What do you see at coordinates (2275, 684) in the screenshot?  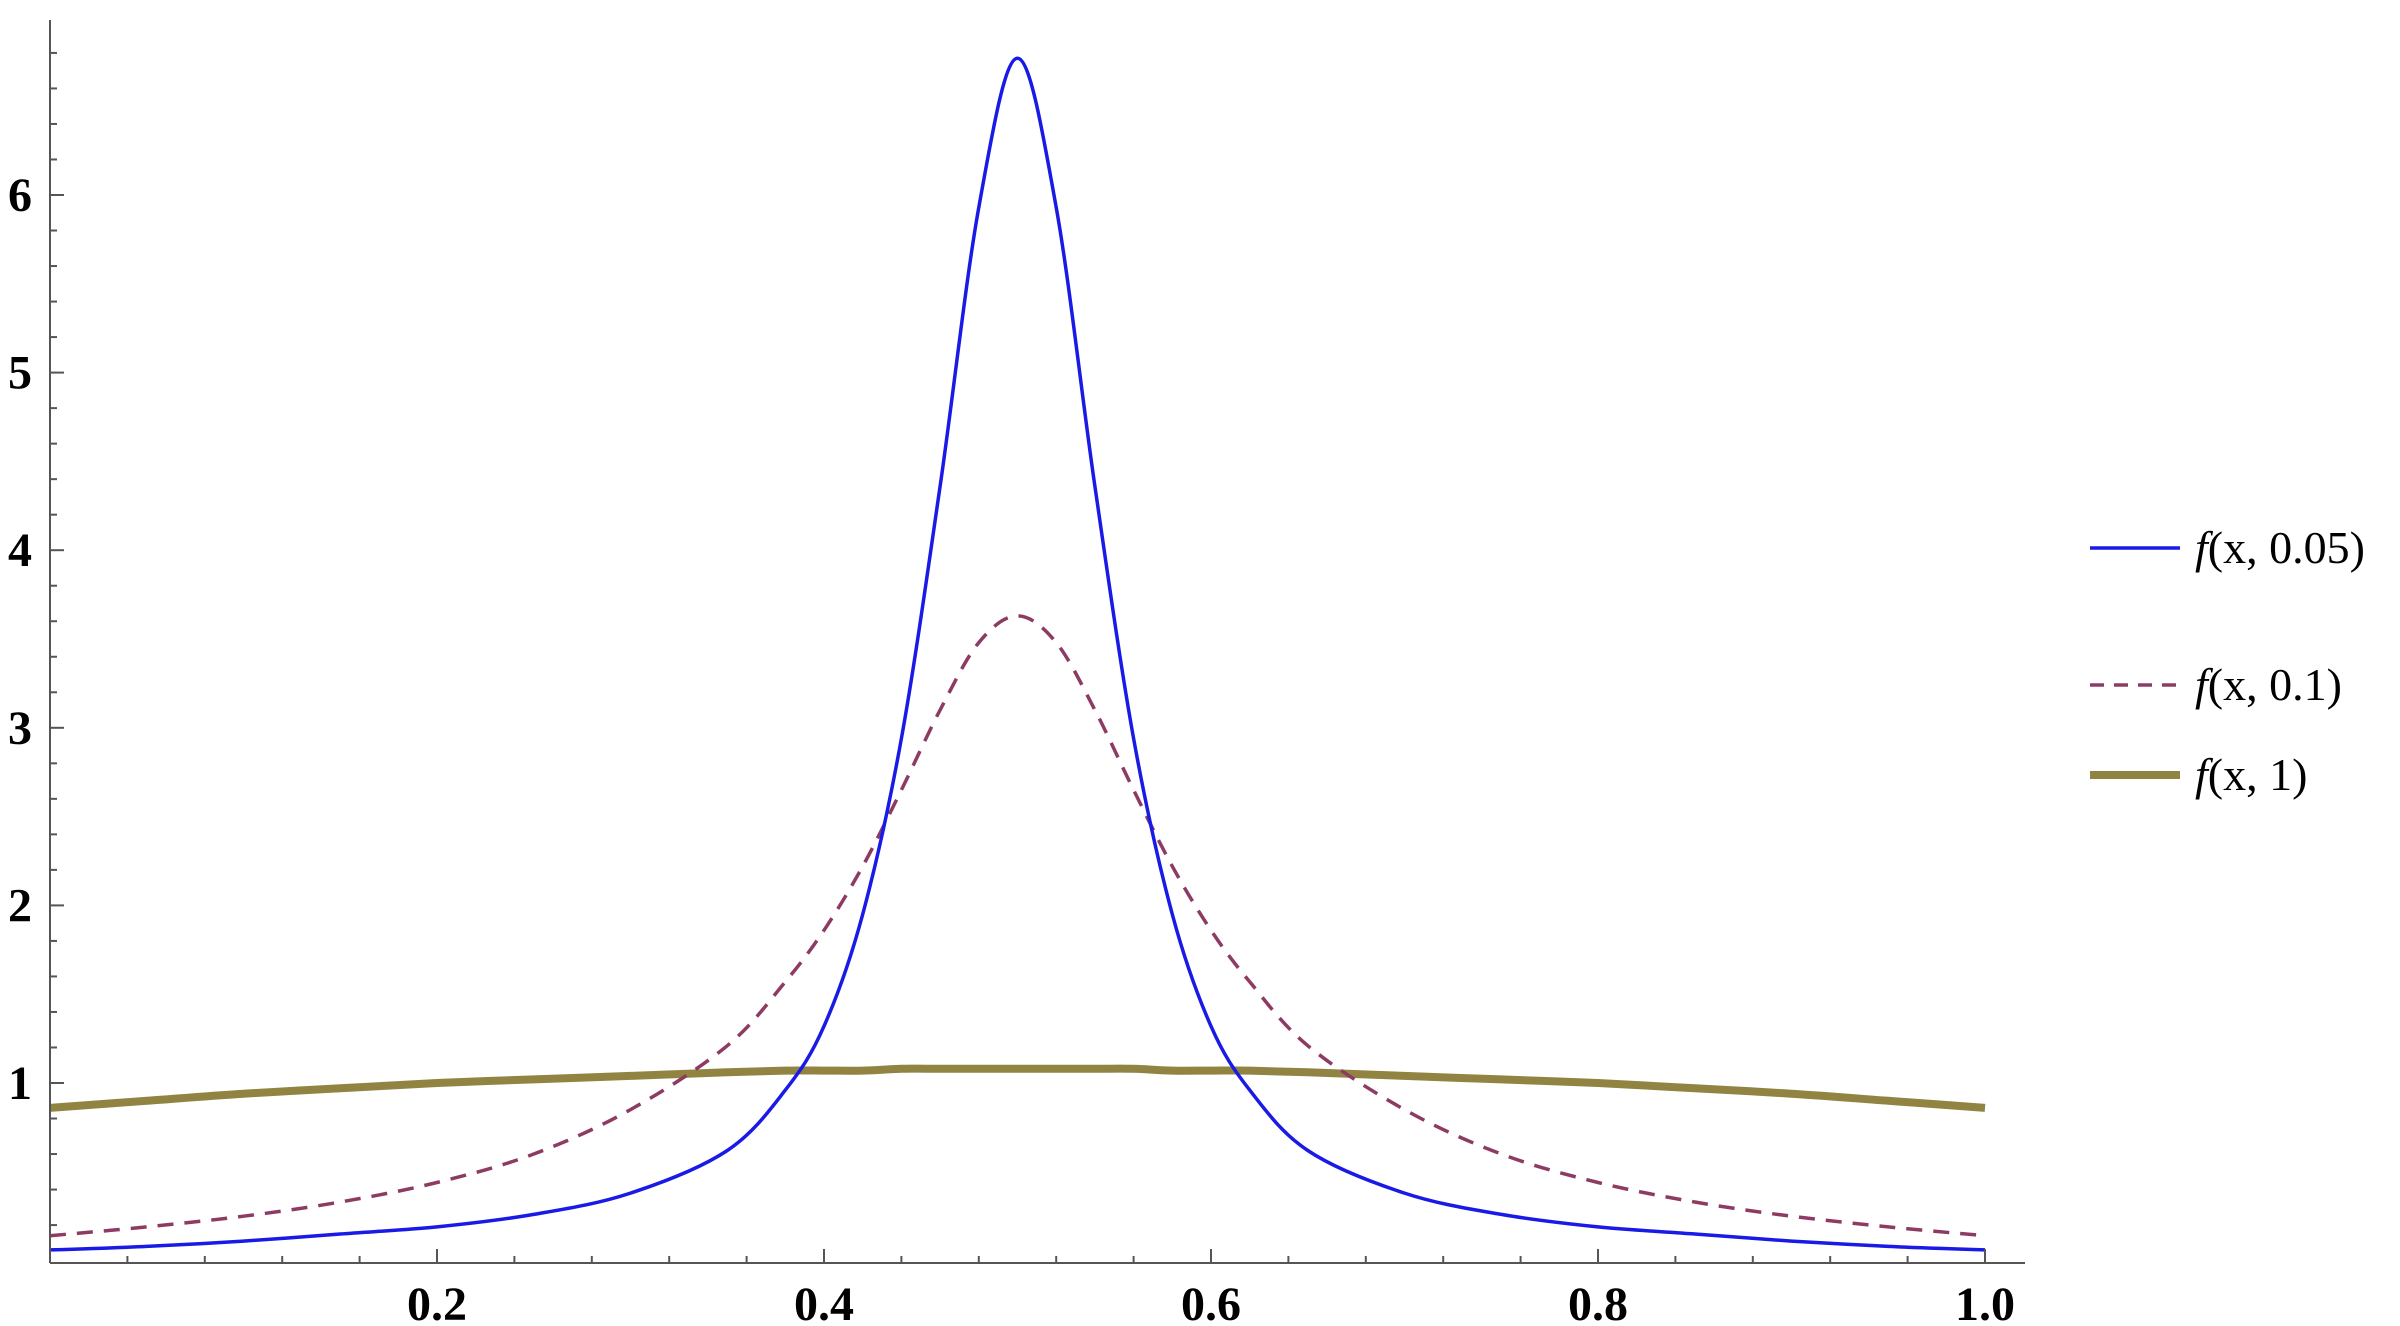 I see `legend-label-args: (x, 0.1)` at bounding box center [2275, 684].